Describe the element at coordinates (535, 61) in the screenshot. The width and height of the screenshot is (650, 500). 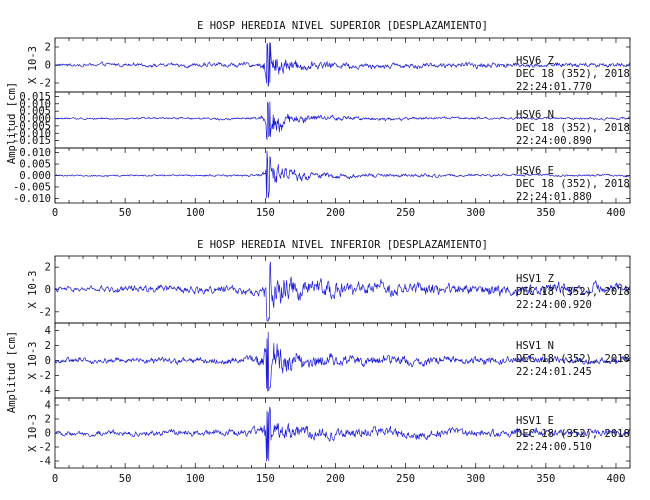
I see `station-label: HSV6 Z` at that location.